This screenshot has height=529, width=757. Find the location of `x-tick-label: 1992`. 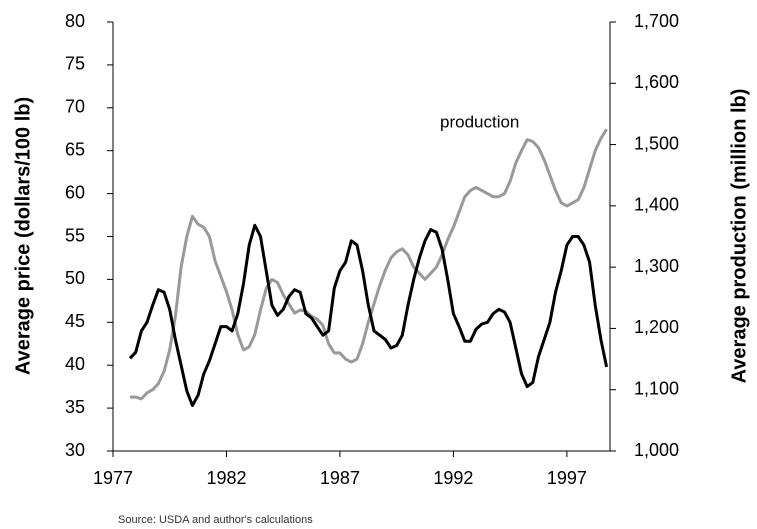

x-tick-label: 1992 is located at coordinates (453, 478).